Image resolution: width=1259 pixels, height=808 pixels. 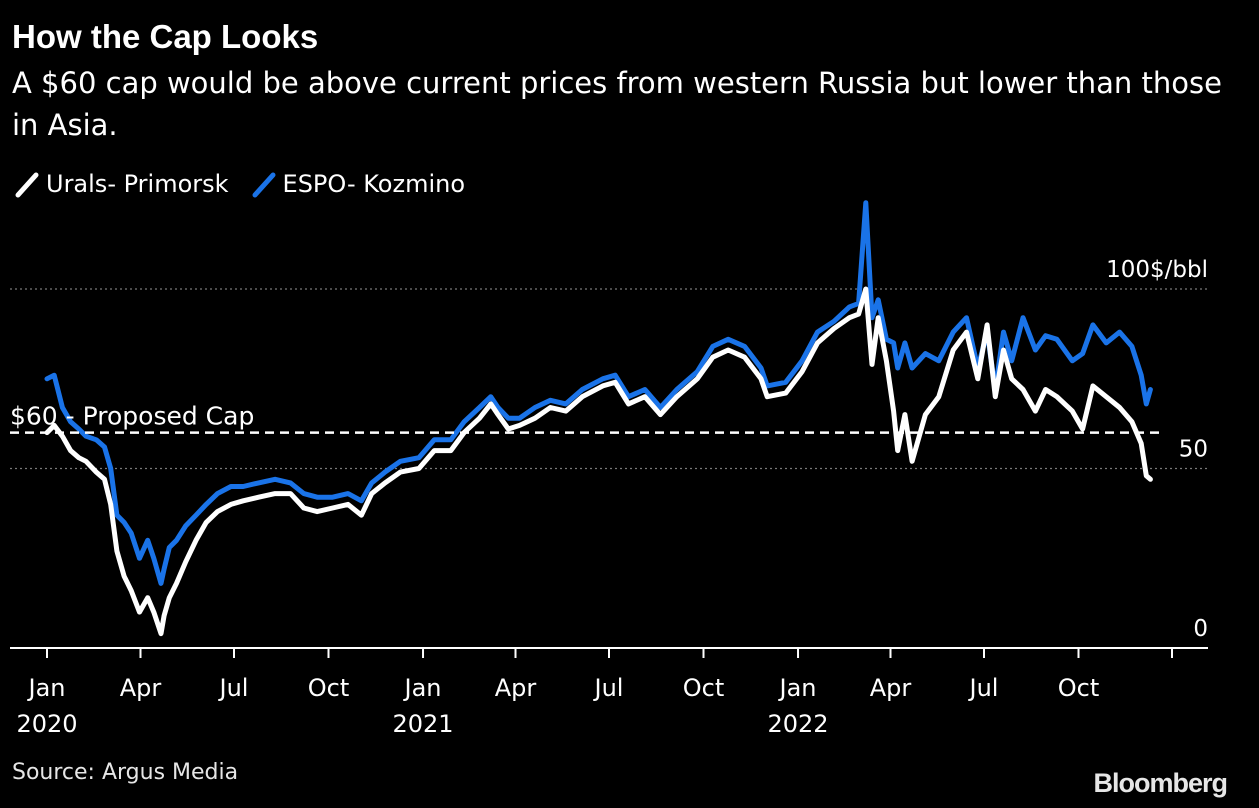 What do you see at coordinates (374, 184) in the screenshot?
I see `legend-label-espo: ESPO- Kozmino` at bounding box center [374, 184].